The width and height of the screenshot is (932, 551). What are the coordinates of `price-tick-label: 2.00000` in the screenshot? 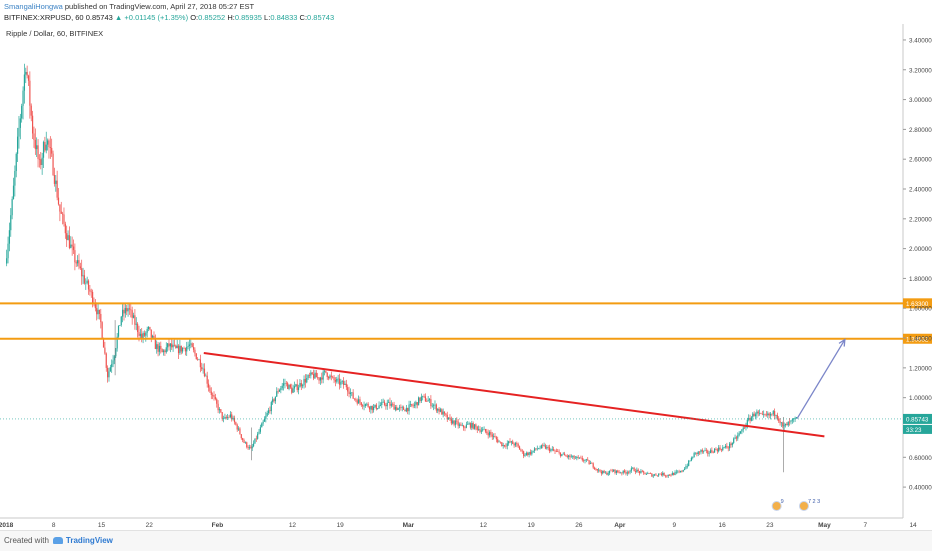 It's located at (920, 249).